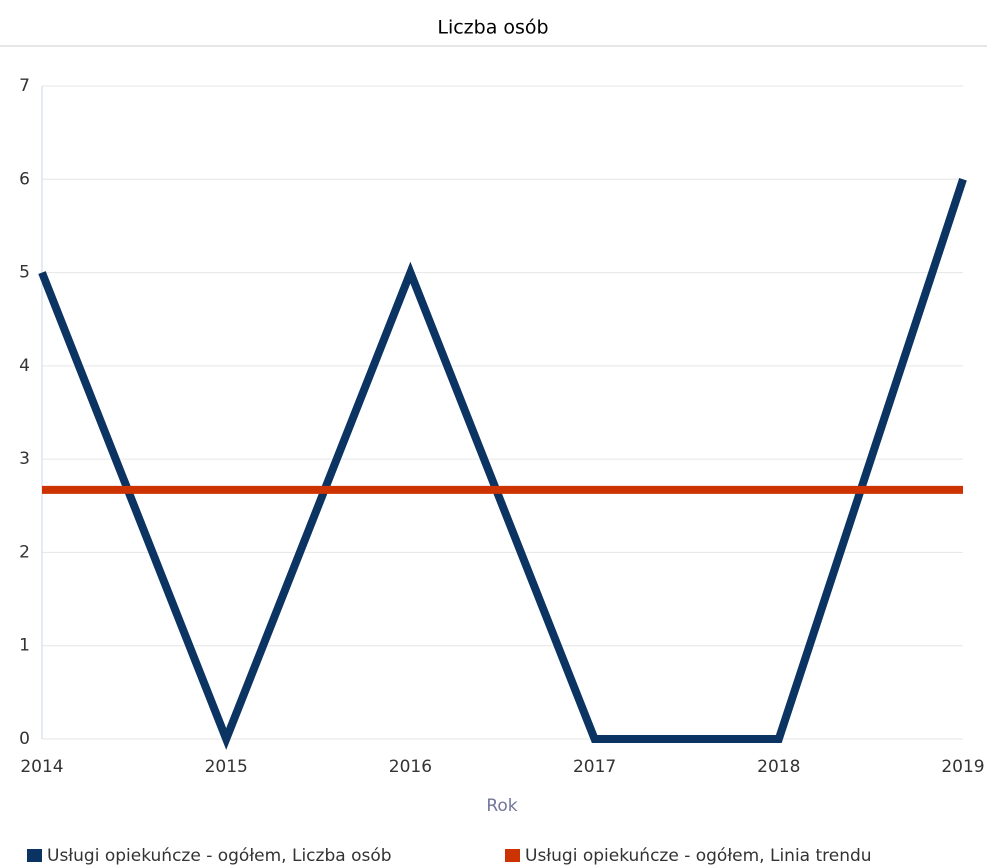  Describe the element at coordinates (501, 806) in the screenshot. I see `x-axis-label: Rok` at that location.